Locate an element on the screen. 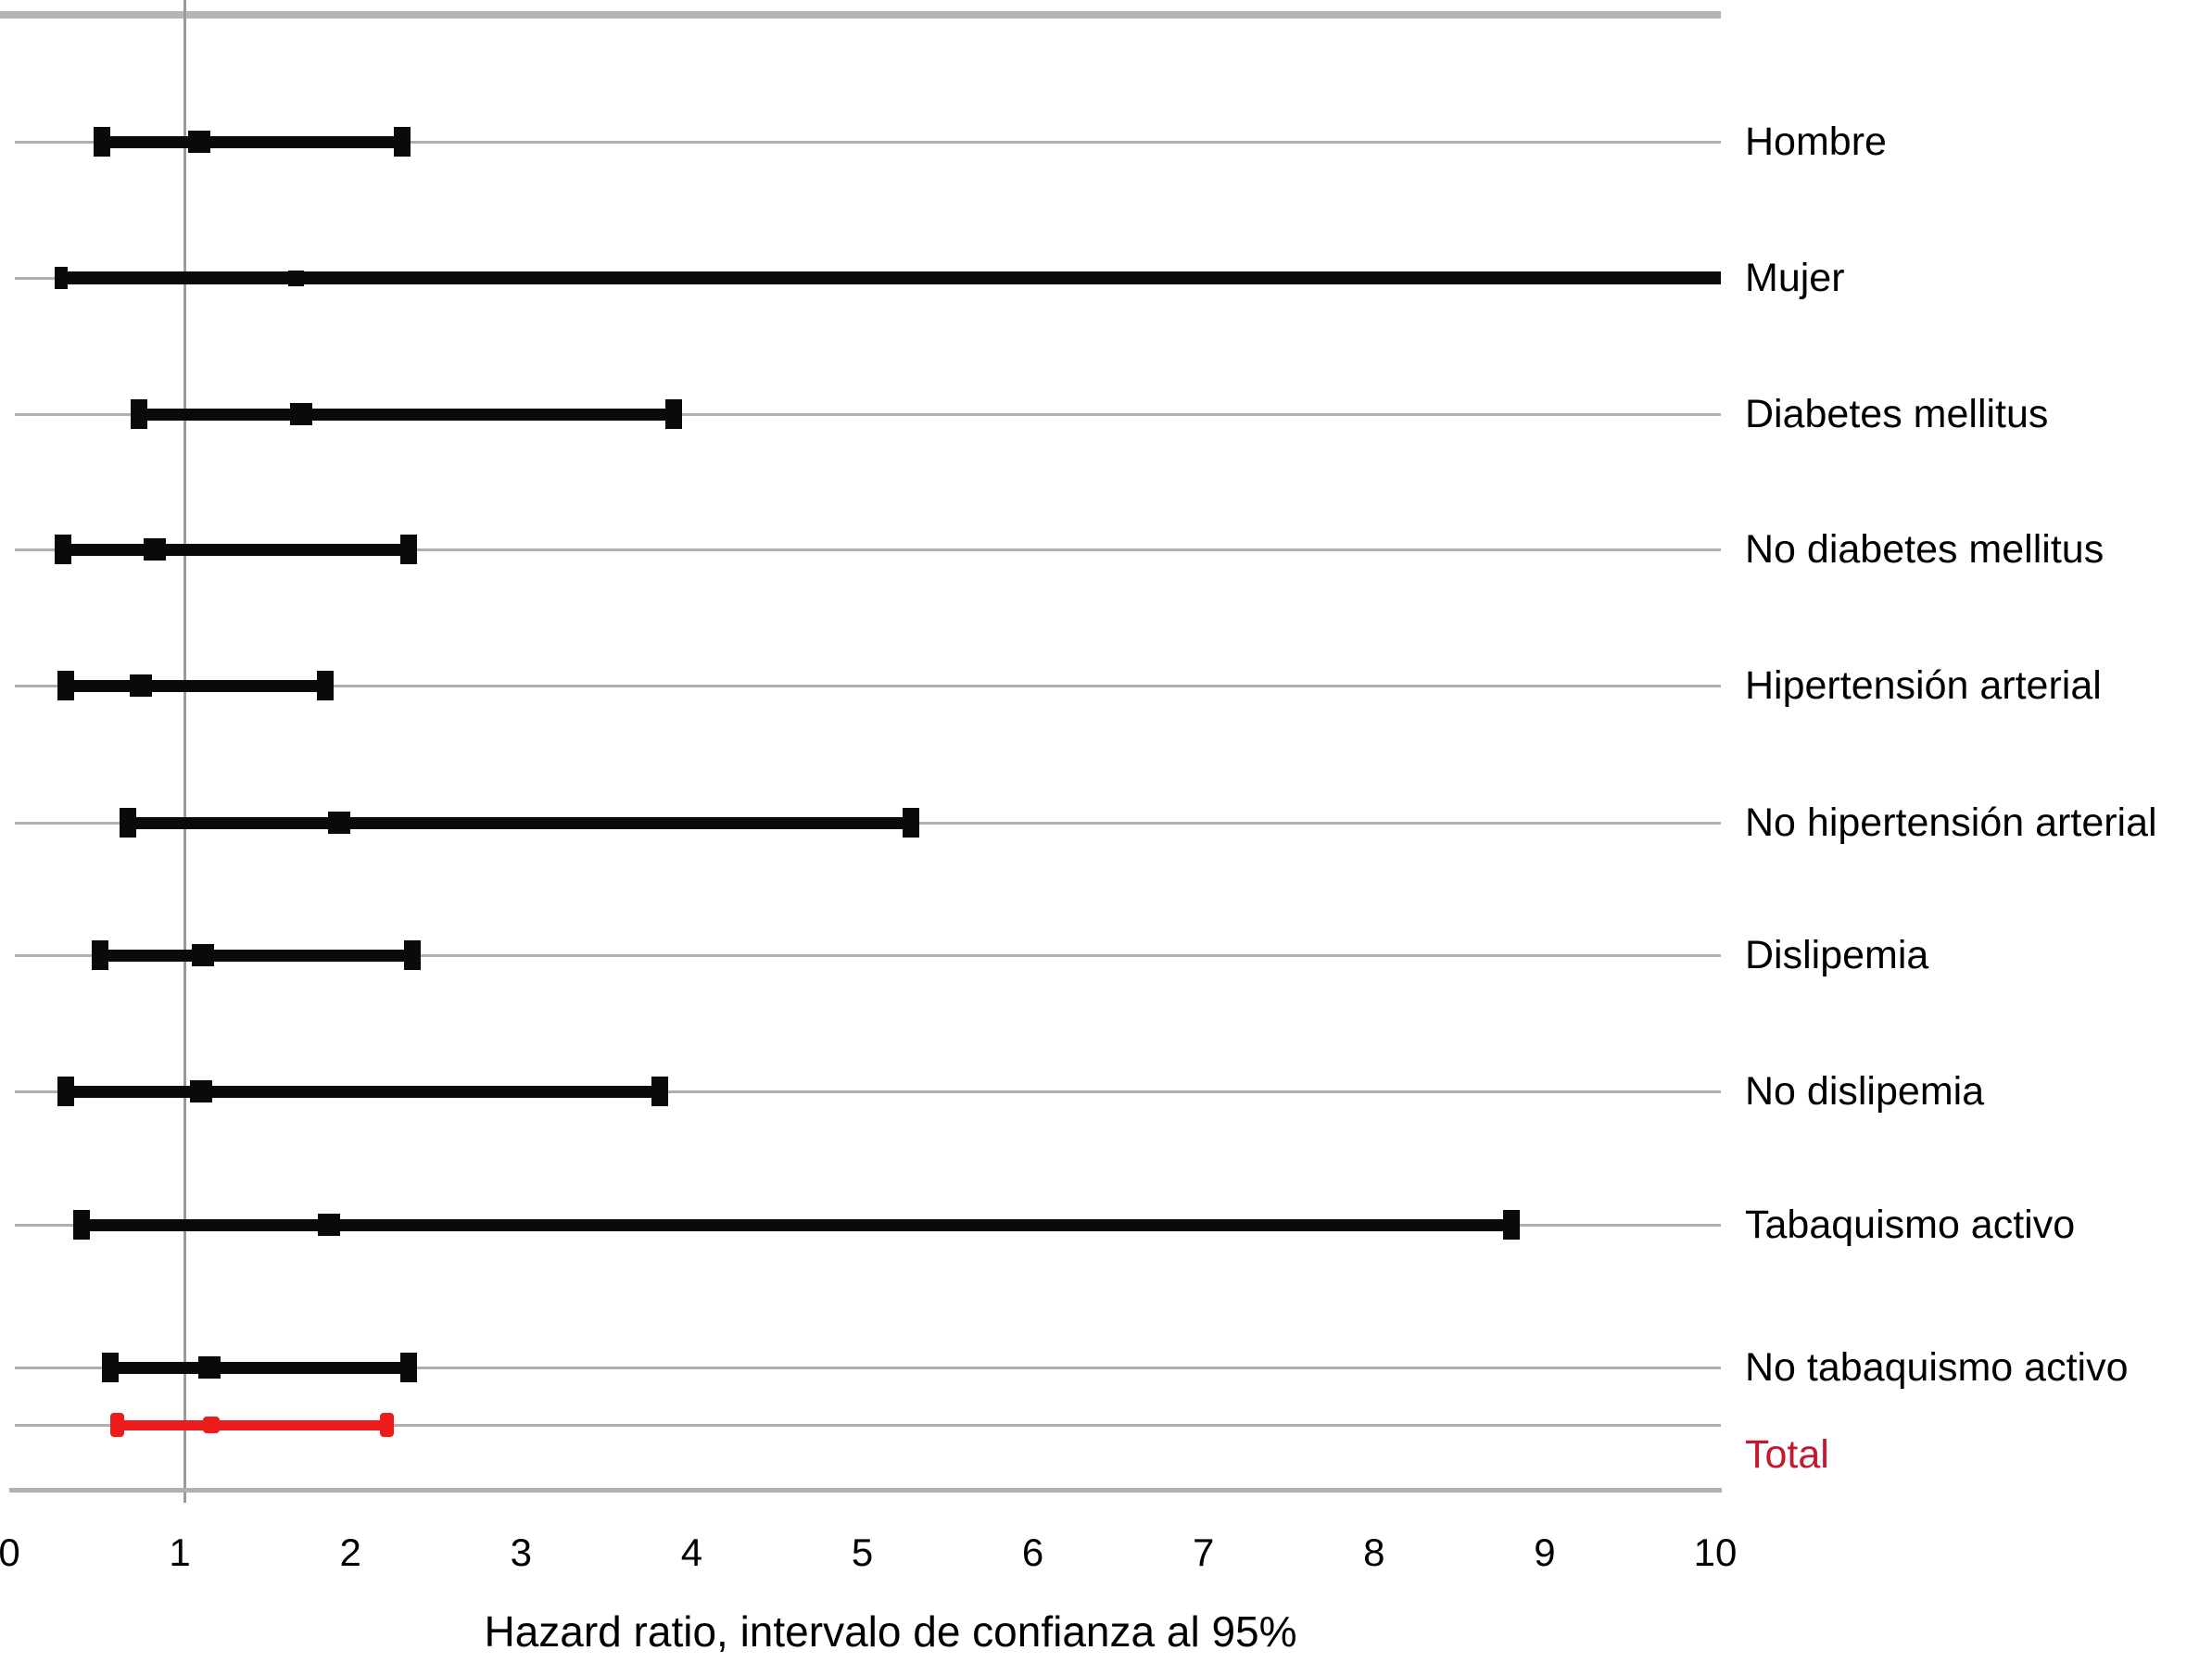 This screenshot has width=2212, height=1663. x-tick-label: 3 is located at coordinates (521, 1552).